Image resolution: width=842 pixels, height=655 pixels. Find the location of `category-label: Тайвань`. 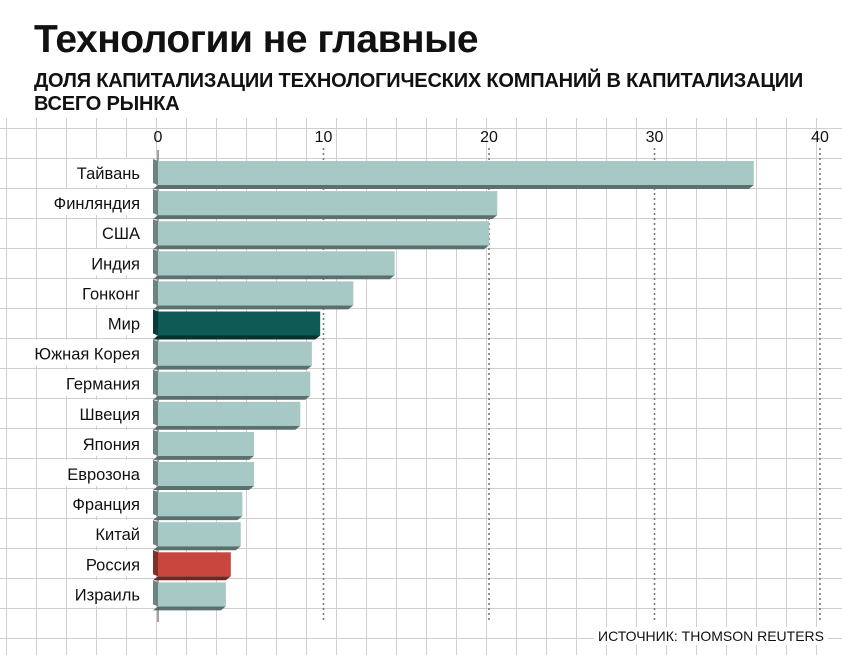

category-label: Тайвань is located at coordinates (108, 174).